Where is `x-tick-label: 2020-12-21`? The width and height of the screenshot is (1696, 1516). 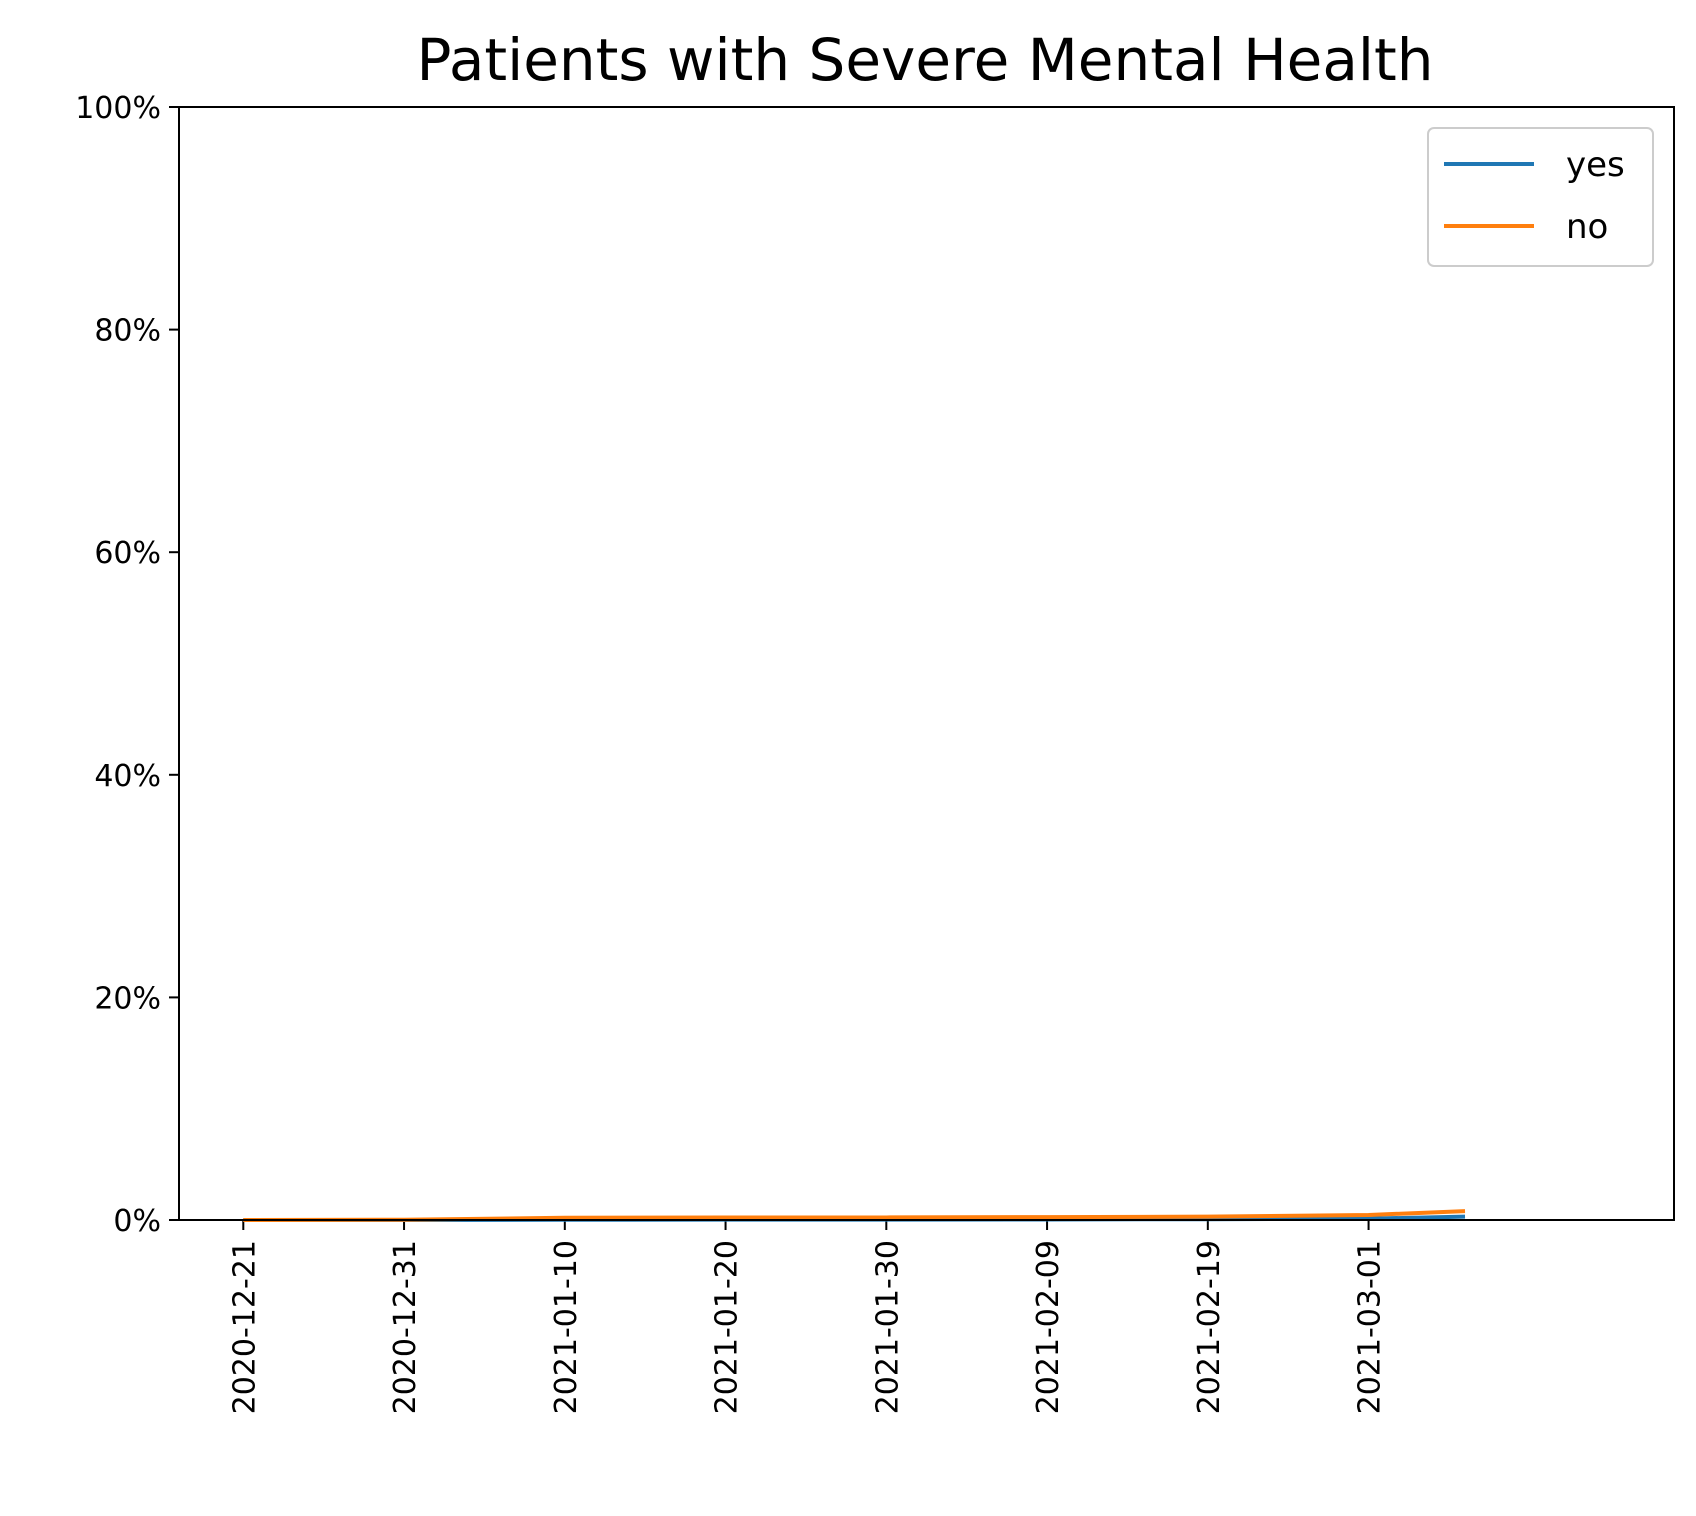
x-tick-label: 2020-12-21 is located at coordinates (244, 1327).